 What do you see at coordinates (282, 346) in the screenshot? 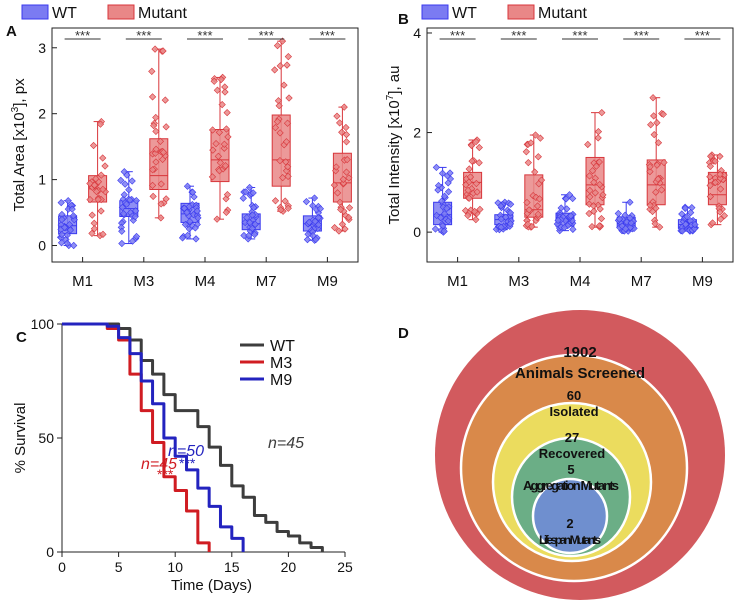
I see `legend-label-wt: WT` at bounding box center [282, 346].